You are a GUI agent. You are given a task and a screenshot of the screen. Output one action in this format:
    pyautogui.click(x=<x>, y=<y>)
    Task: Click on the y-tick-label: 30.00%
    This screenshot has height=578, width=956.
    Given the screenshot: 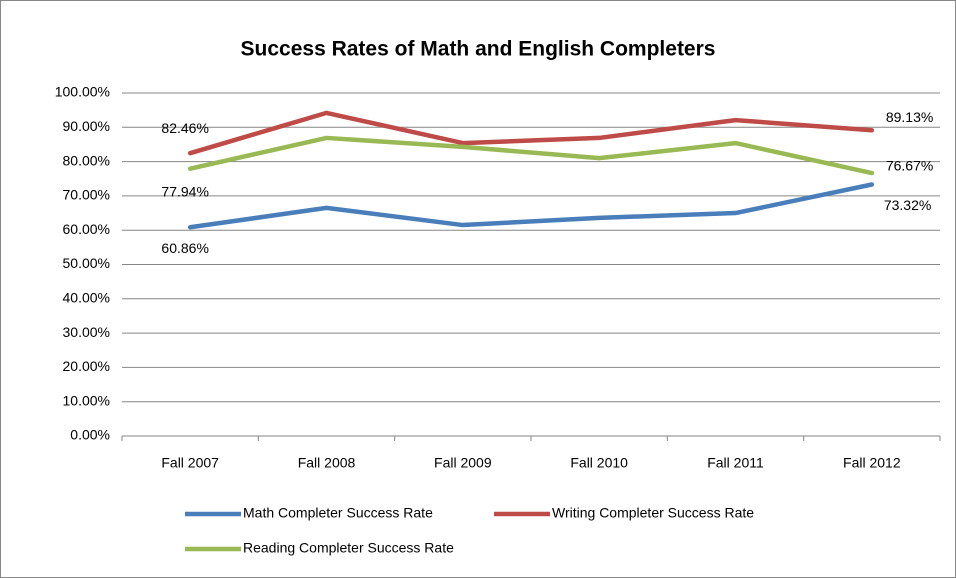 What is the action you would take?
    pyautogui.click(x=86, y=332)
    